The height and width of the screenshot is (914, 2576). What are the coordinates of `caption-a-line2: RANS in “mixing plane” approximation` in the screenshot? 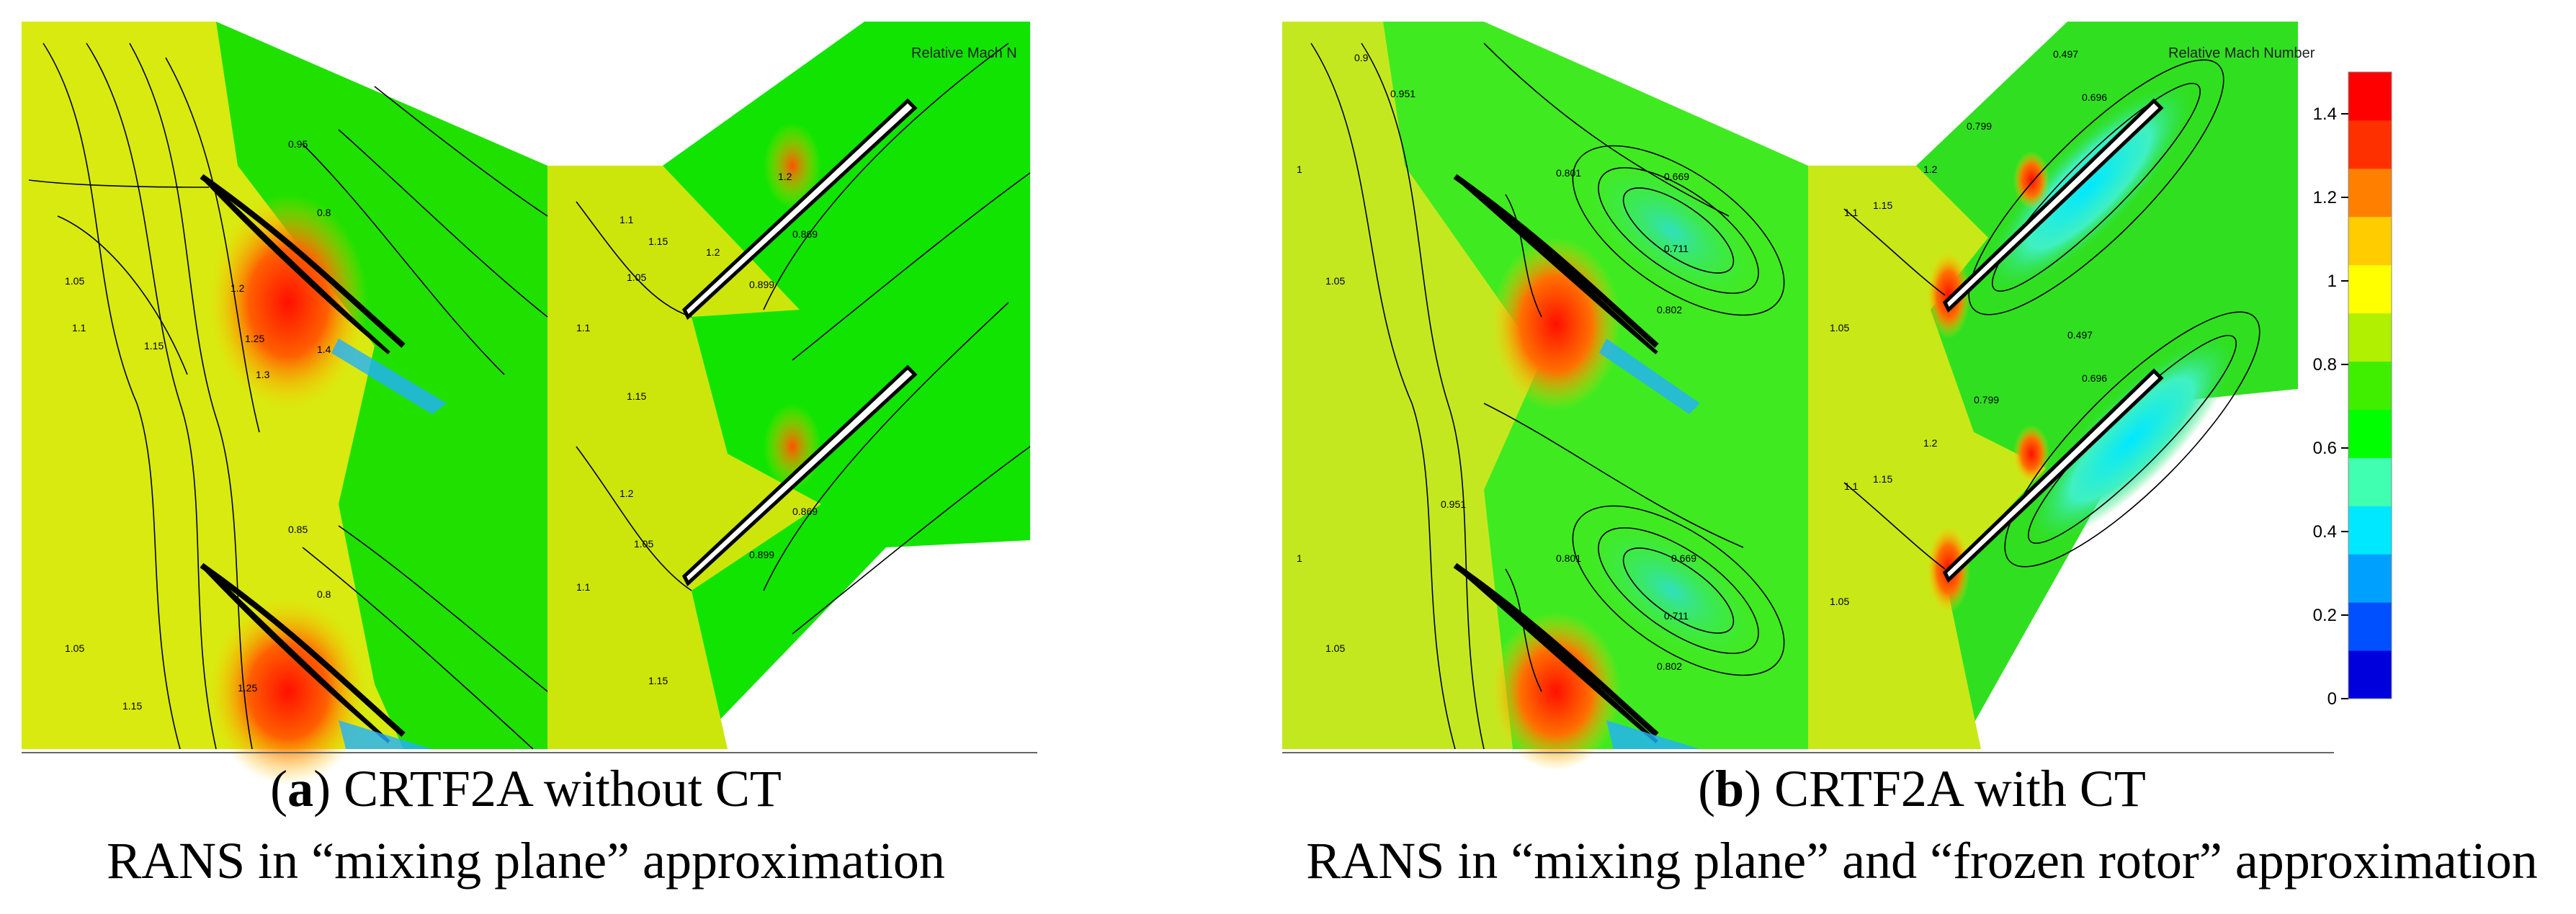 It's located at (526, 861).